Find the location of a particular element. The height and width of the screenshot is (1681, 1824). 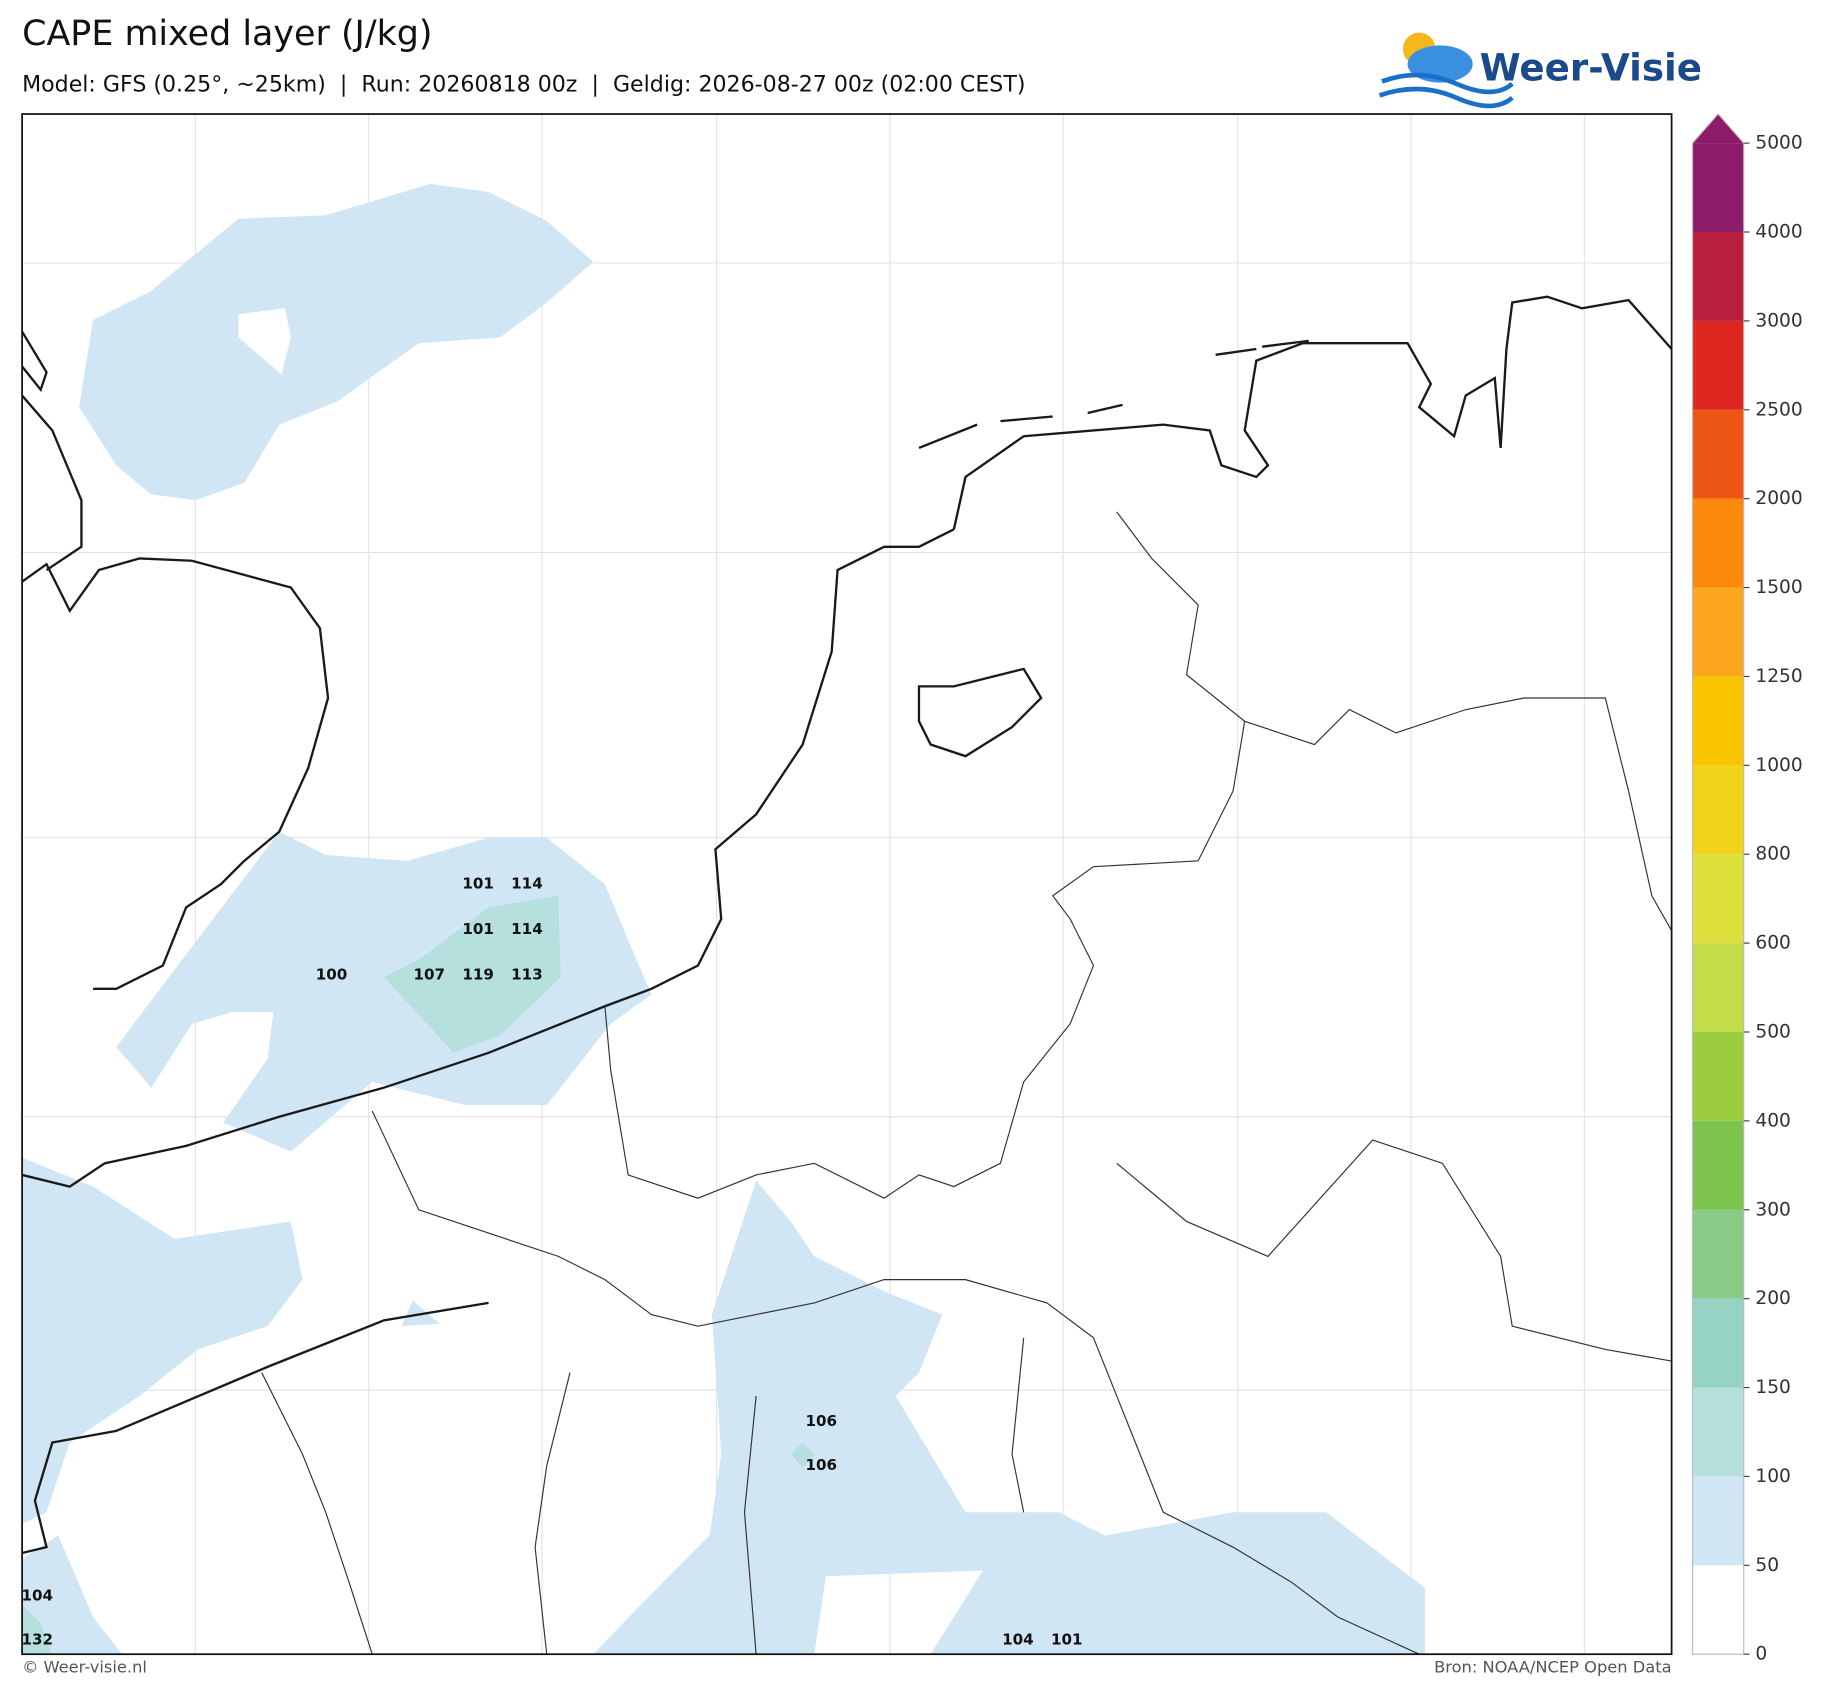

islands is located at coordinates (1113, 394).